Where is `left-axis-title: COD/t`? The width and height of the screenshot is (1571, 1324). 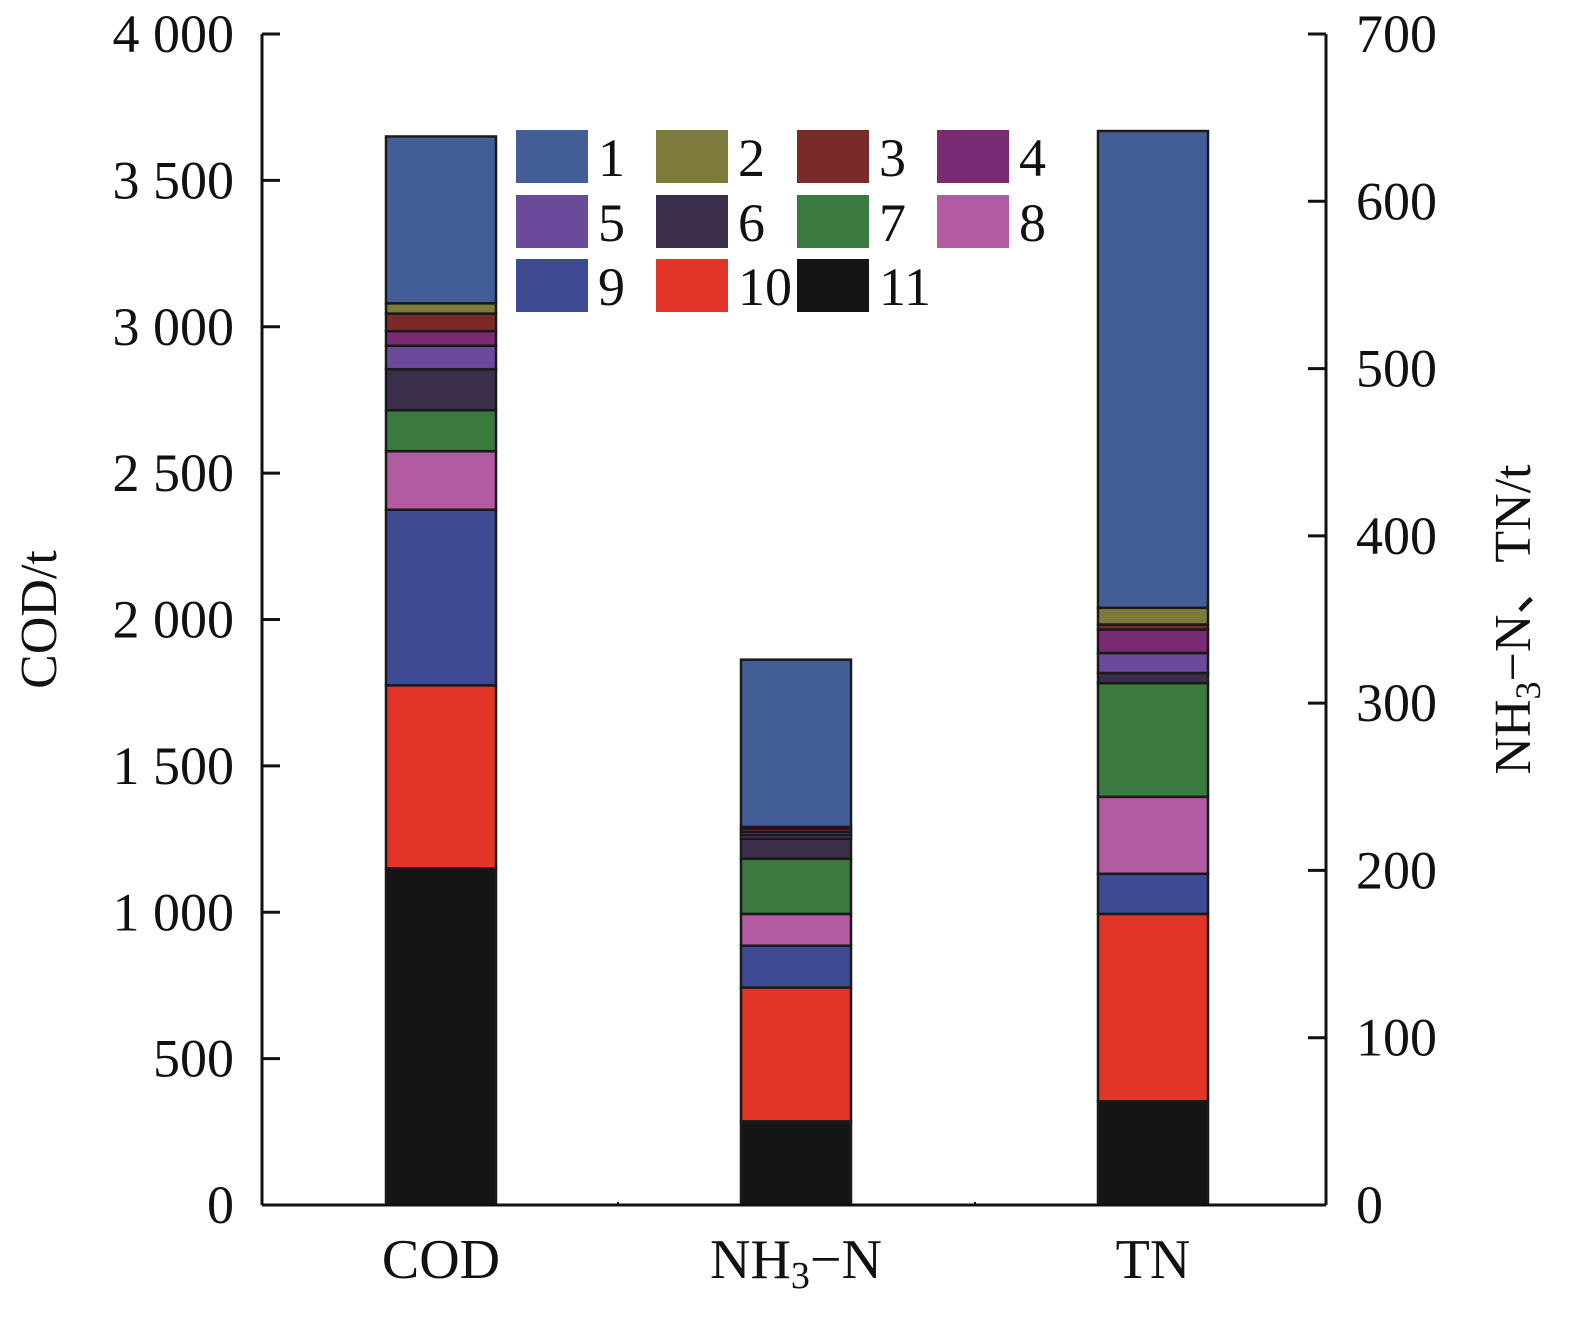
left-axis-title: COD/t is located at coordinates (39, 619).